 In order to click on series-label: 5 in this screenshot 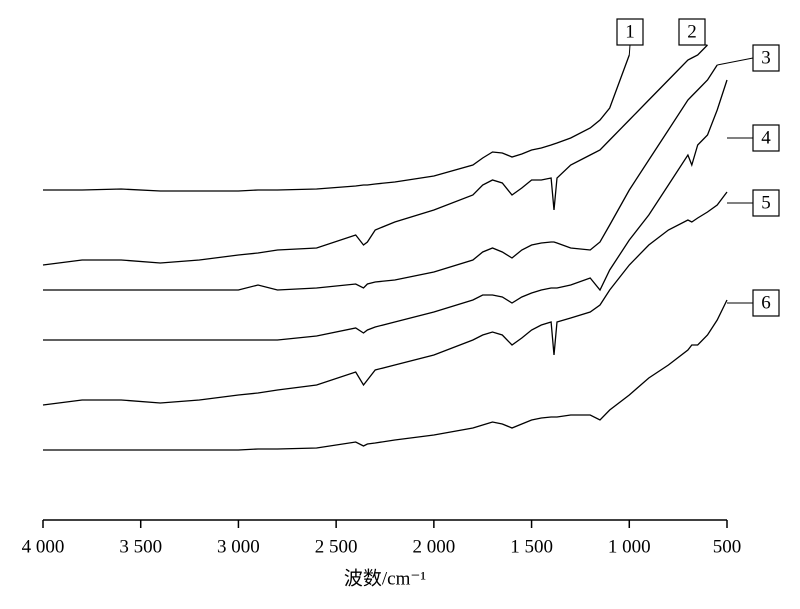, I will do `click(766, 202)`.